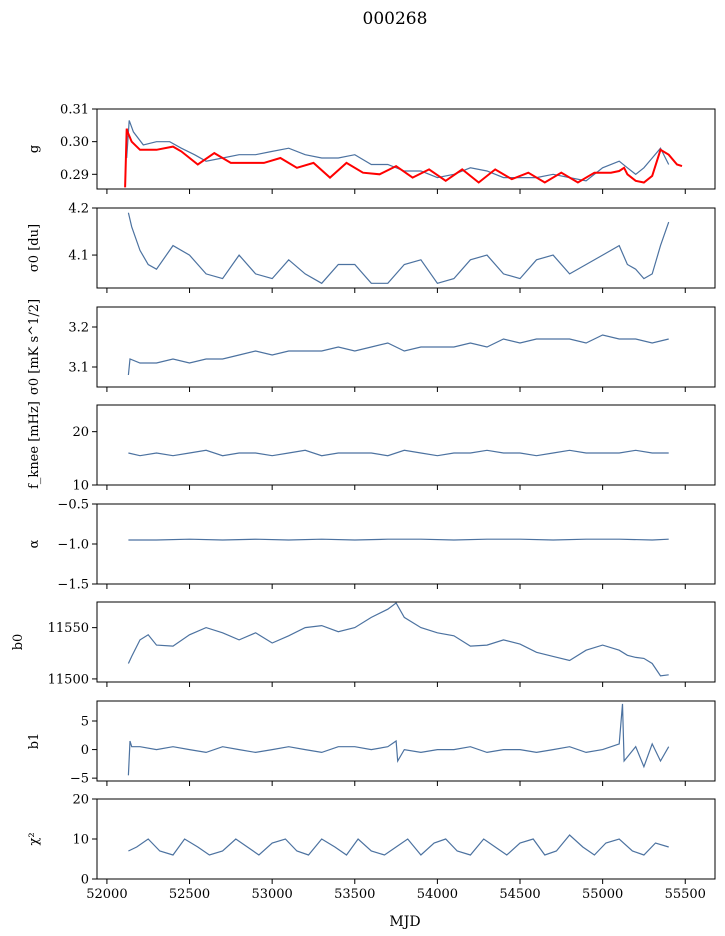  I want to click on y-tick-label: −1.0, so click(73, 545).